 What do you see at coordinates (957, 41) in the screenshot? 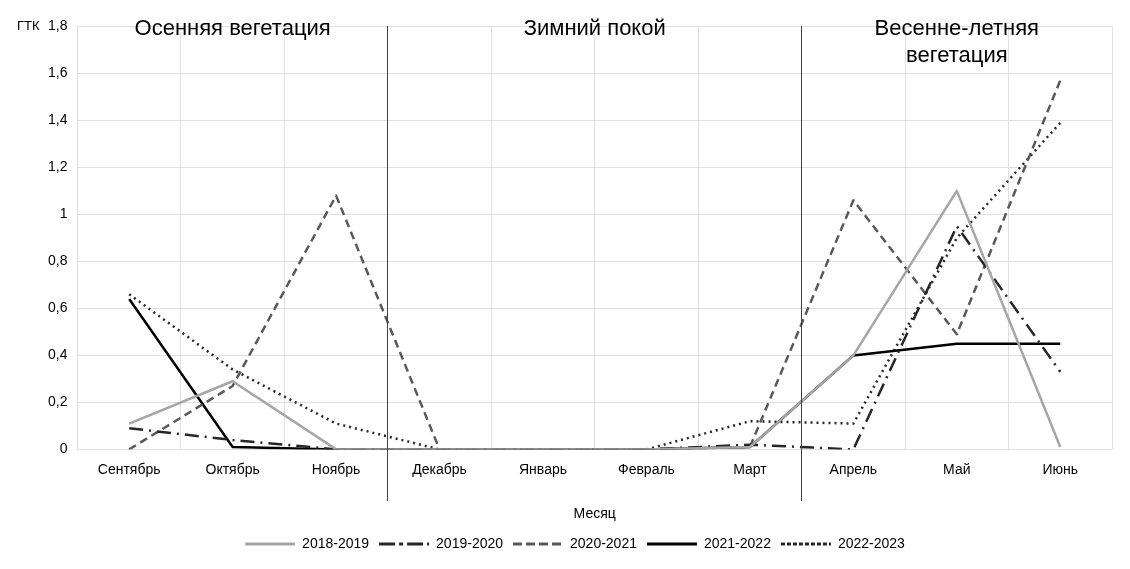
I see `annotation: Весенне-летняя вегетация` at bounding box center [957, 41].